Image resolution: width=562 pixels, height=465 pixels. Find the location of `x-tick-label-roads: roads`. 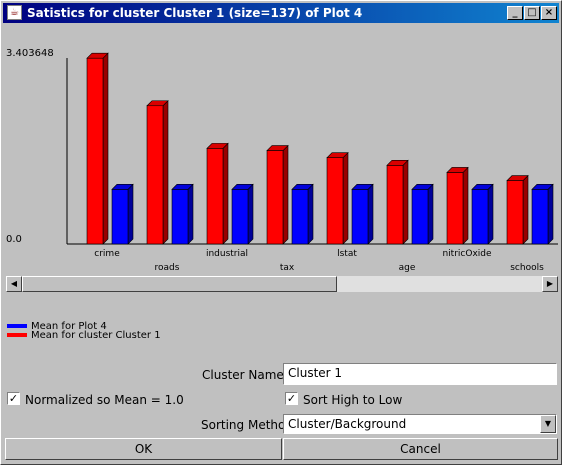

x-tick-label-roads: roads is located at coordinates (167, 268).